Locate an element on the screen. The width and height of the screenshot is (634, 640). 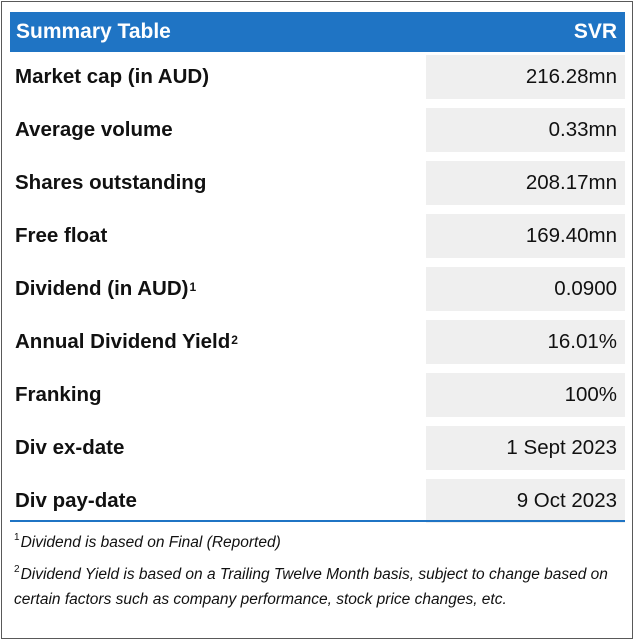
table-divider is located at coordinates (317, 521).